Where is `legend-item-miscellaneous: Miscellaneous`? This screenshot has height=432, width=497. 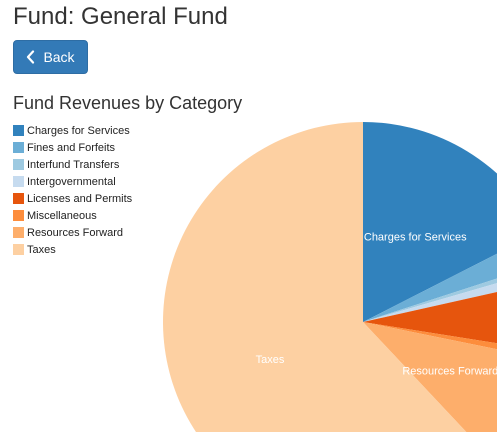
legend-item-miscellaneous: Miscellaneous is located at coordinates (72, 215).